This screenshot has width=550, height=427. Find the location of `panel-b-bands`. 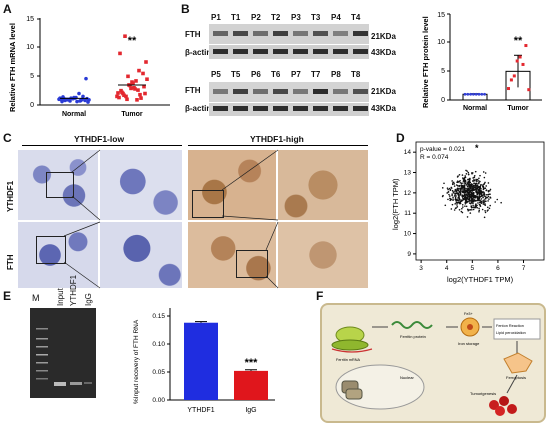

panel-b-bands is located at coordinates (290, 71).